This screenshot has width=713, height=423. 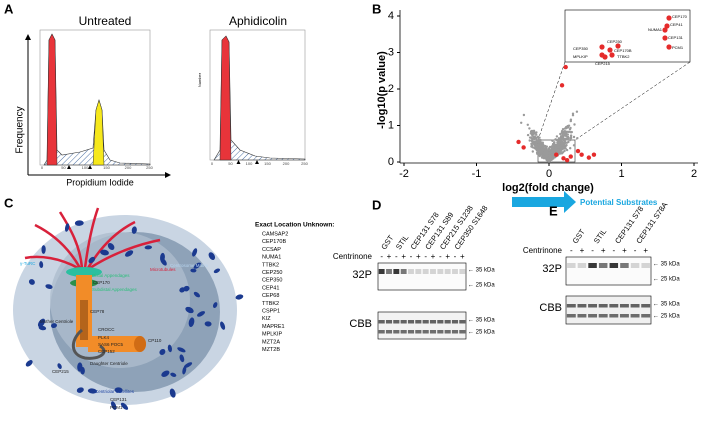 I want to click on lane-label: STIL, so click(x=600, y=236).